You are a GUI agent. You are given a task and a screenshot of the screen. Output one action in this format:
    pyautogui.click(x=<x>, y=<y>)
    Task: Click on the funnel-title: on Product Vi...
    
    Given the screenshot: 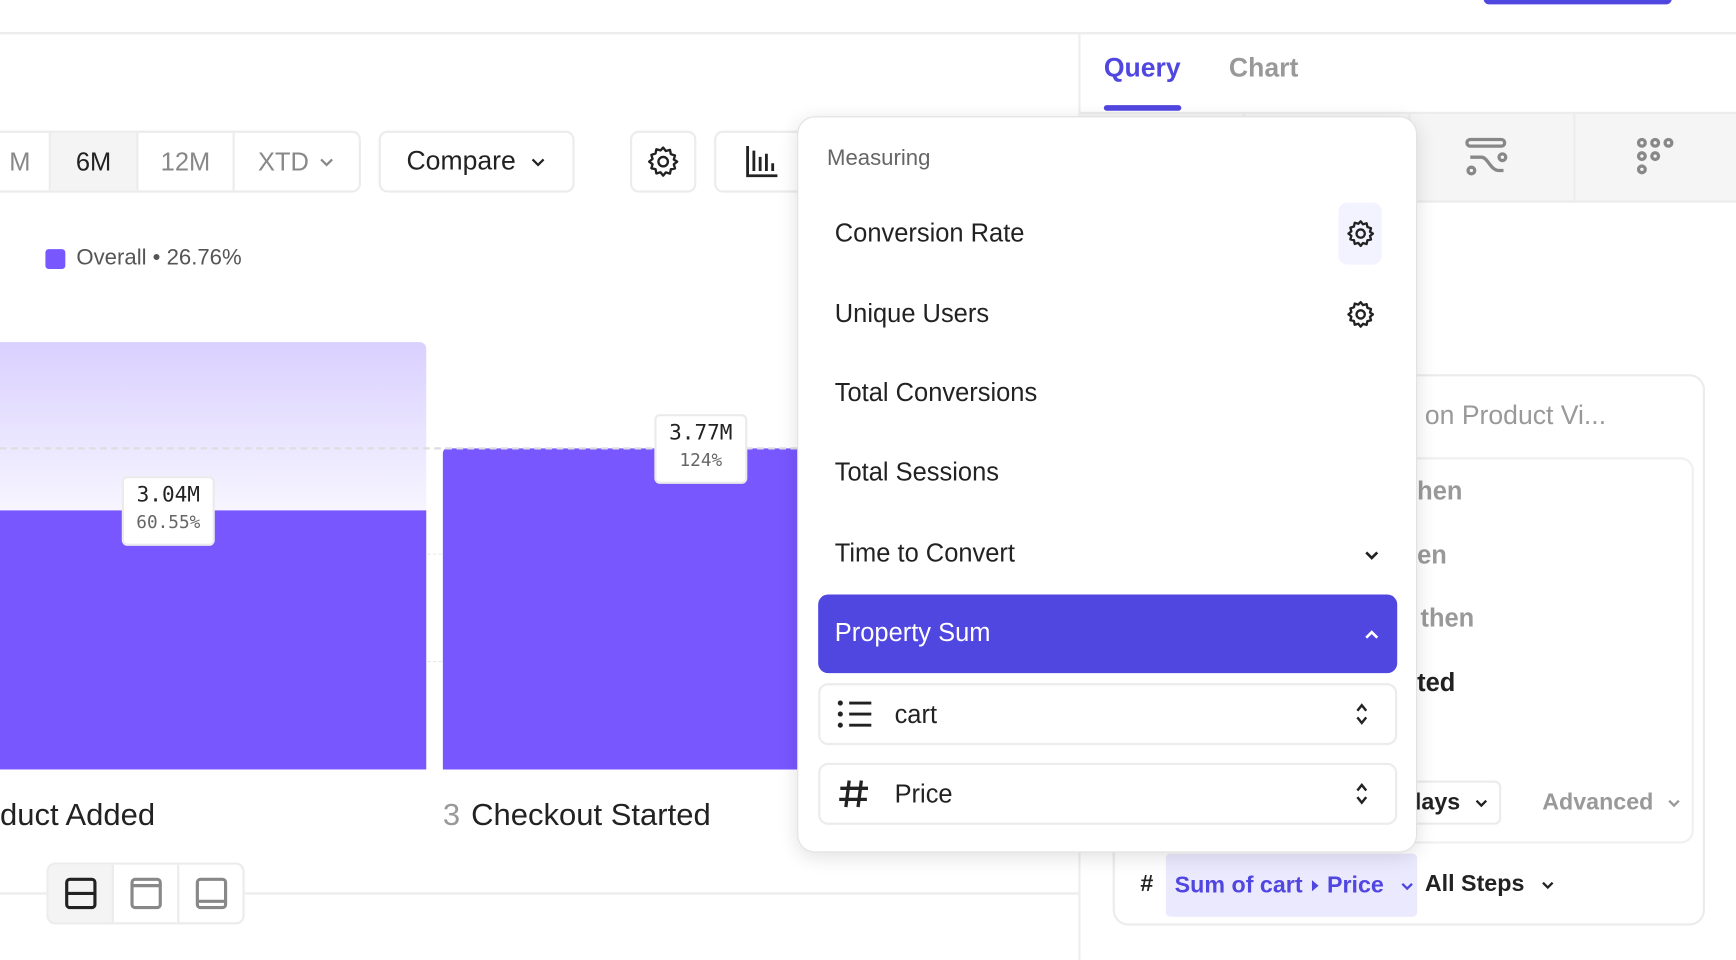 What is the action you would take?
    pyautogui.click(x=1515, y=415)
    